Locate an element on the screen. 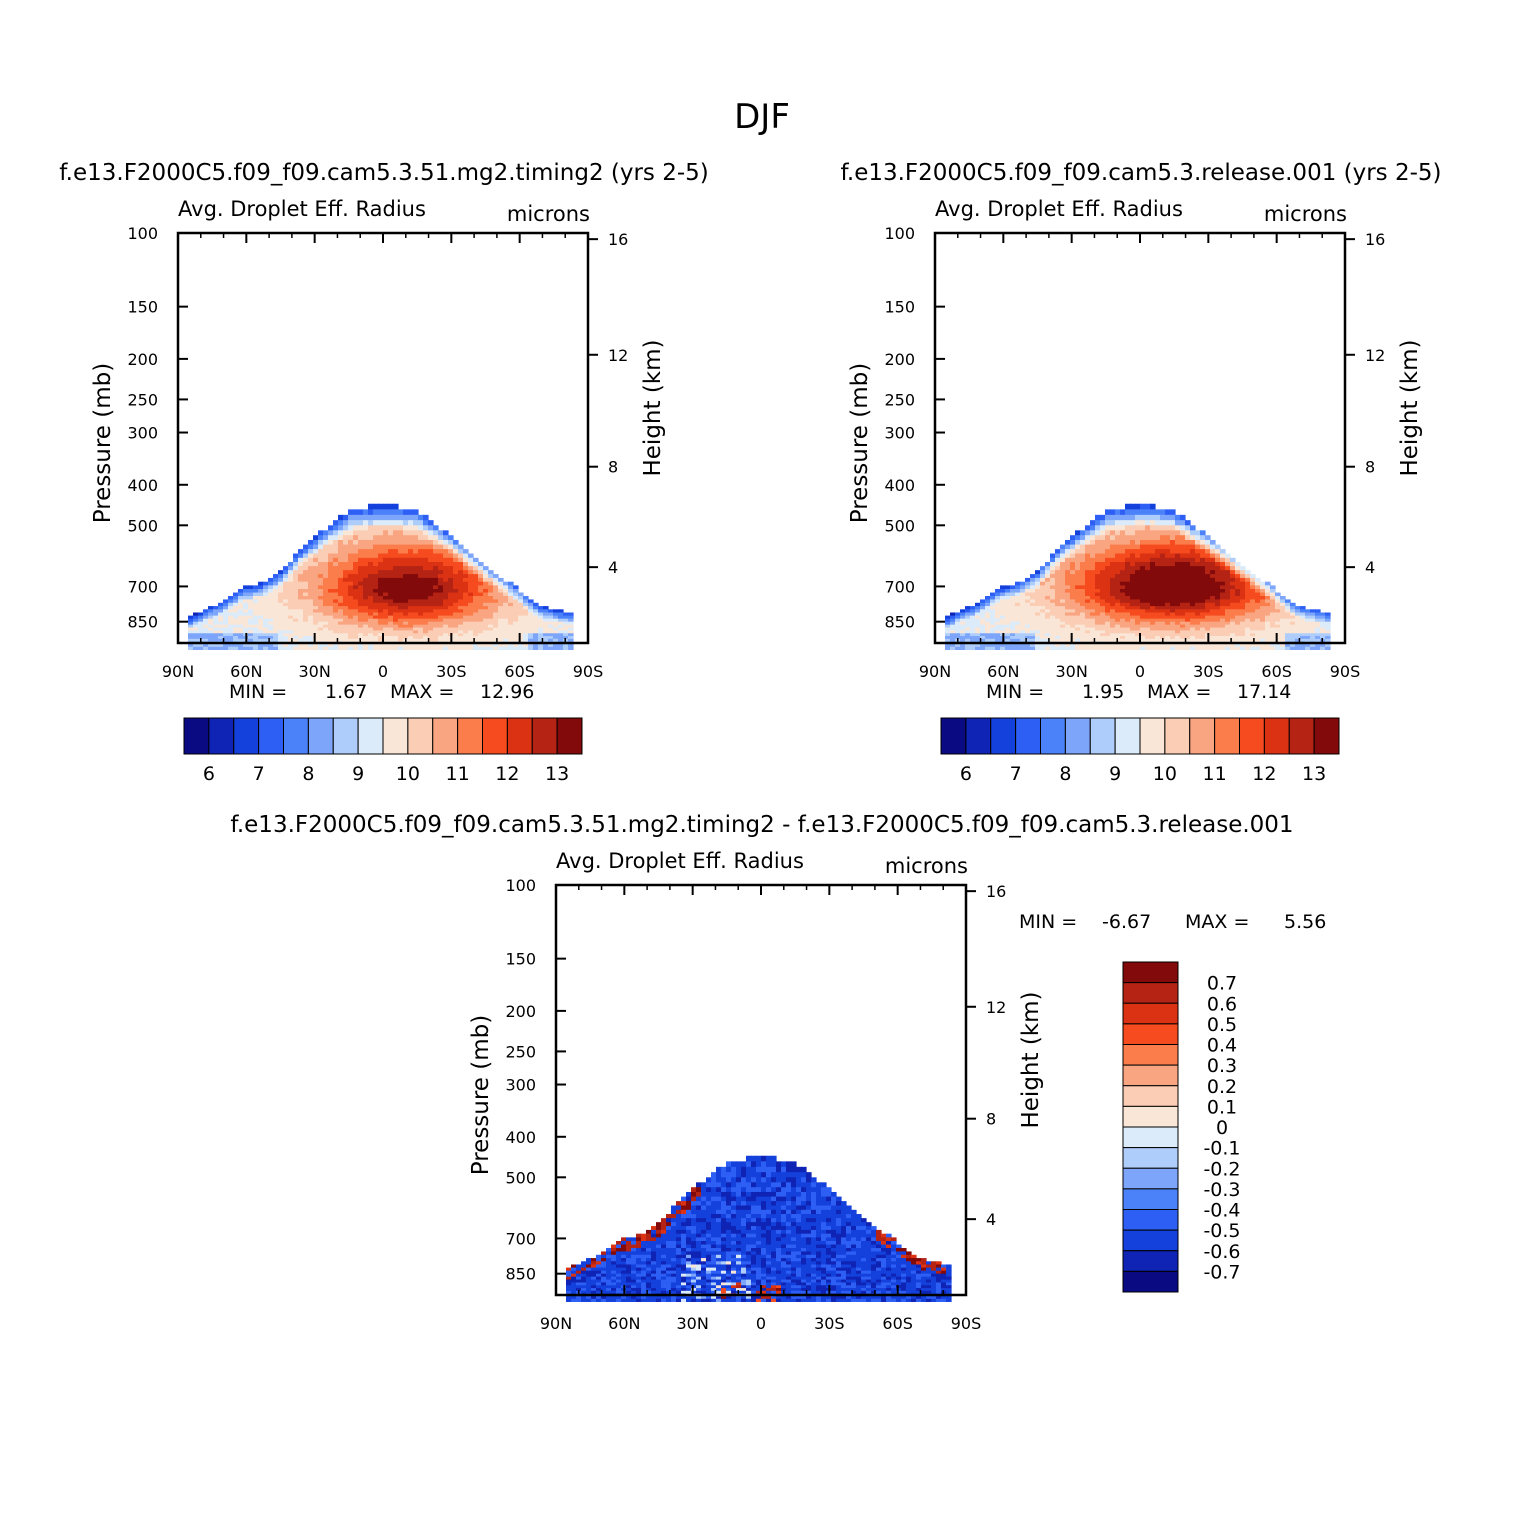 Image resolution: width=1524 pixels, height=1524 pixels. panel-2-units-label: microns is located at coordinates (1305, 214).